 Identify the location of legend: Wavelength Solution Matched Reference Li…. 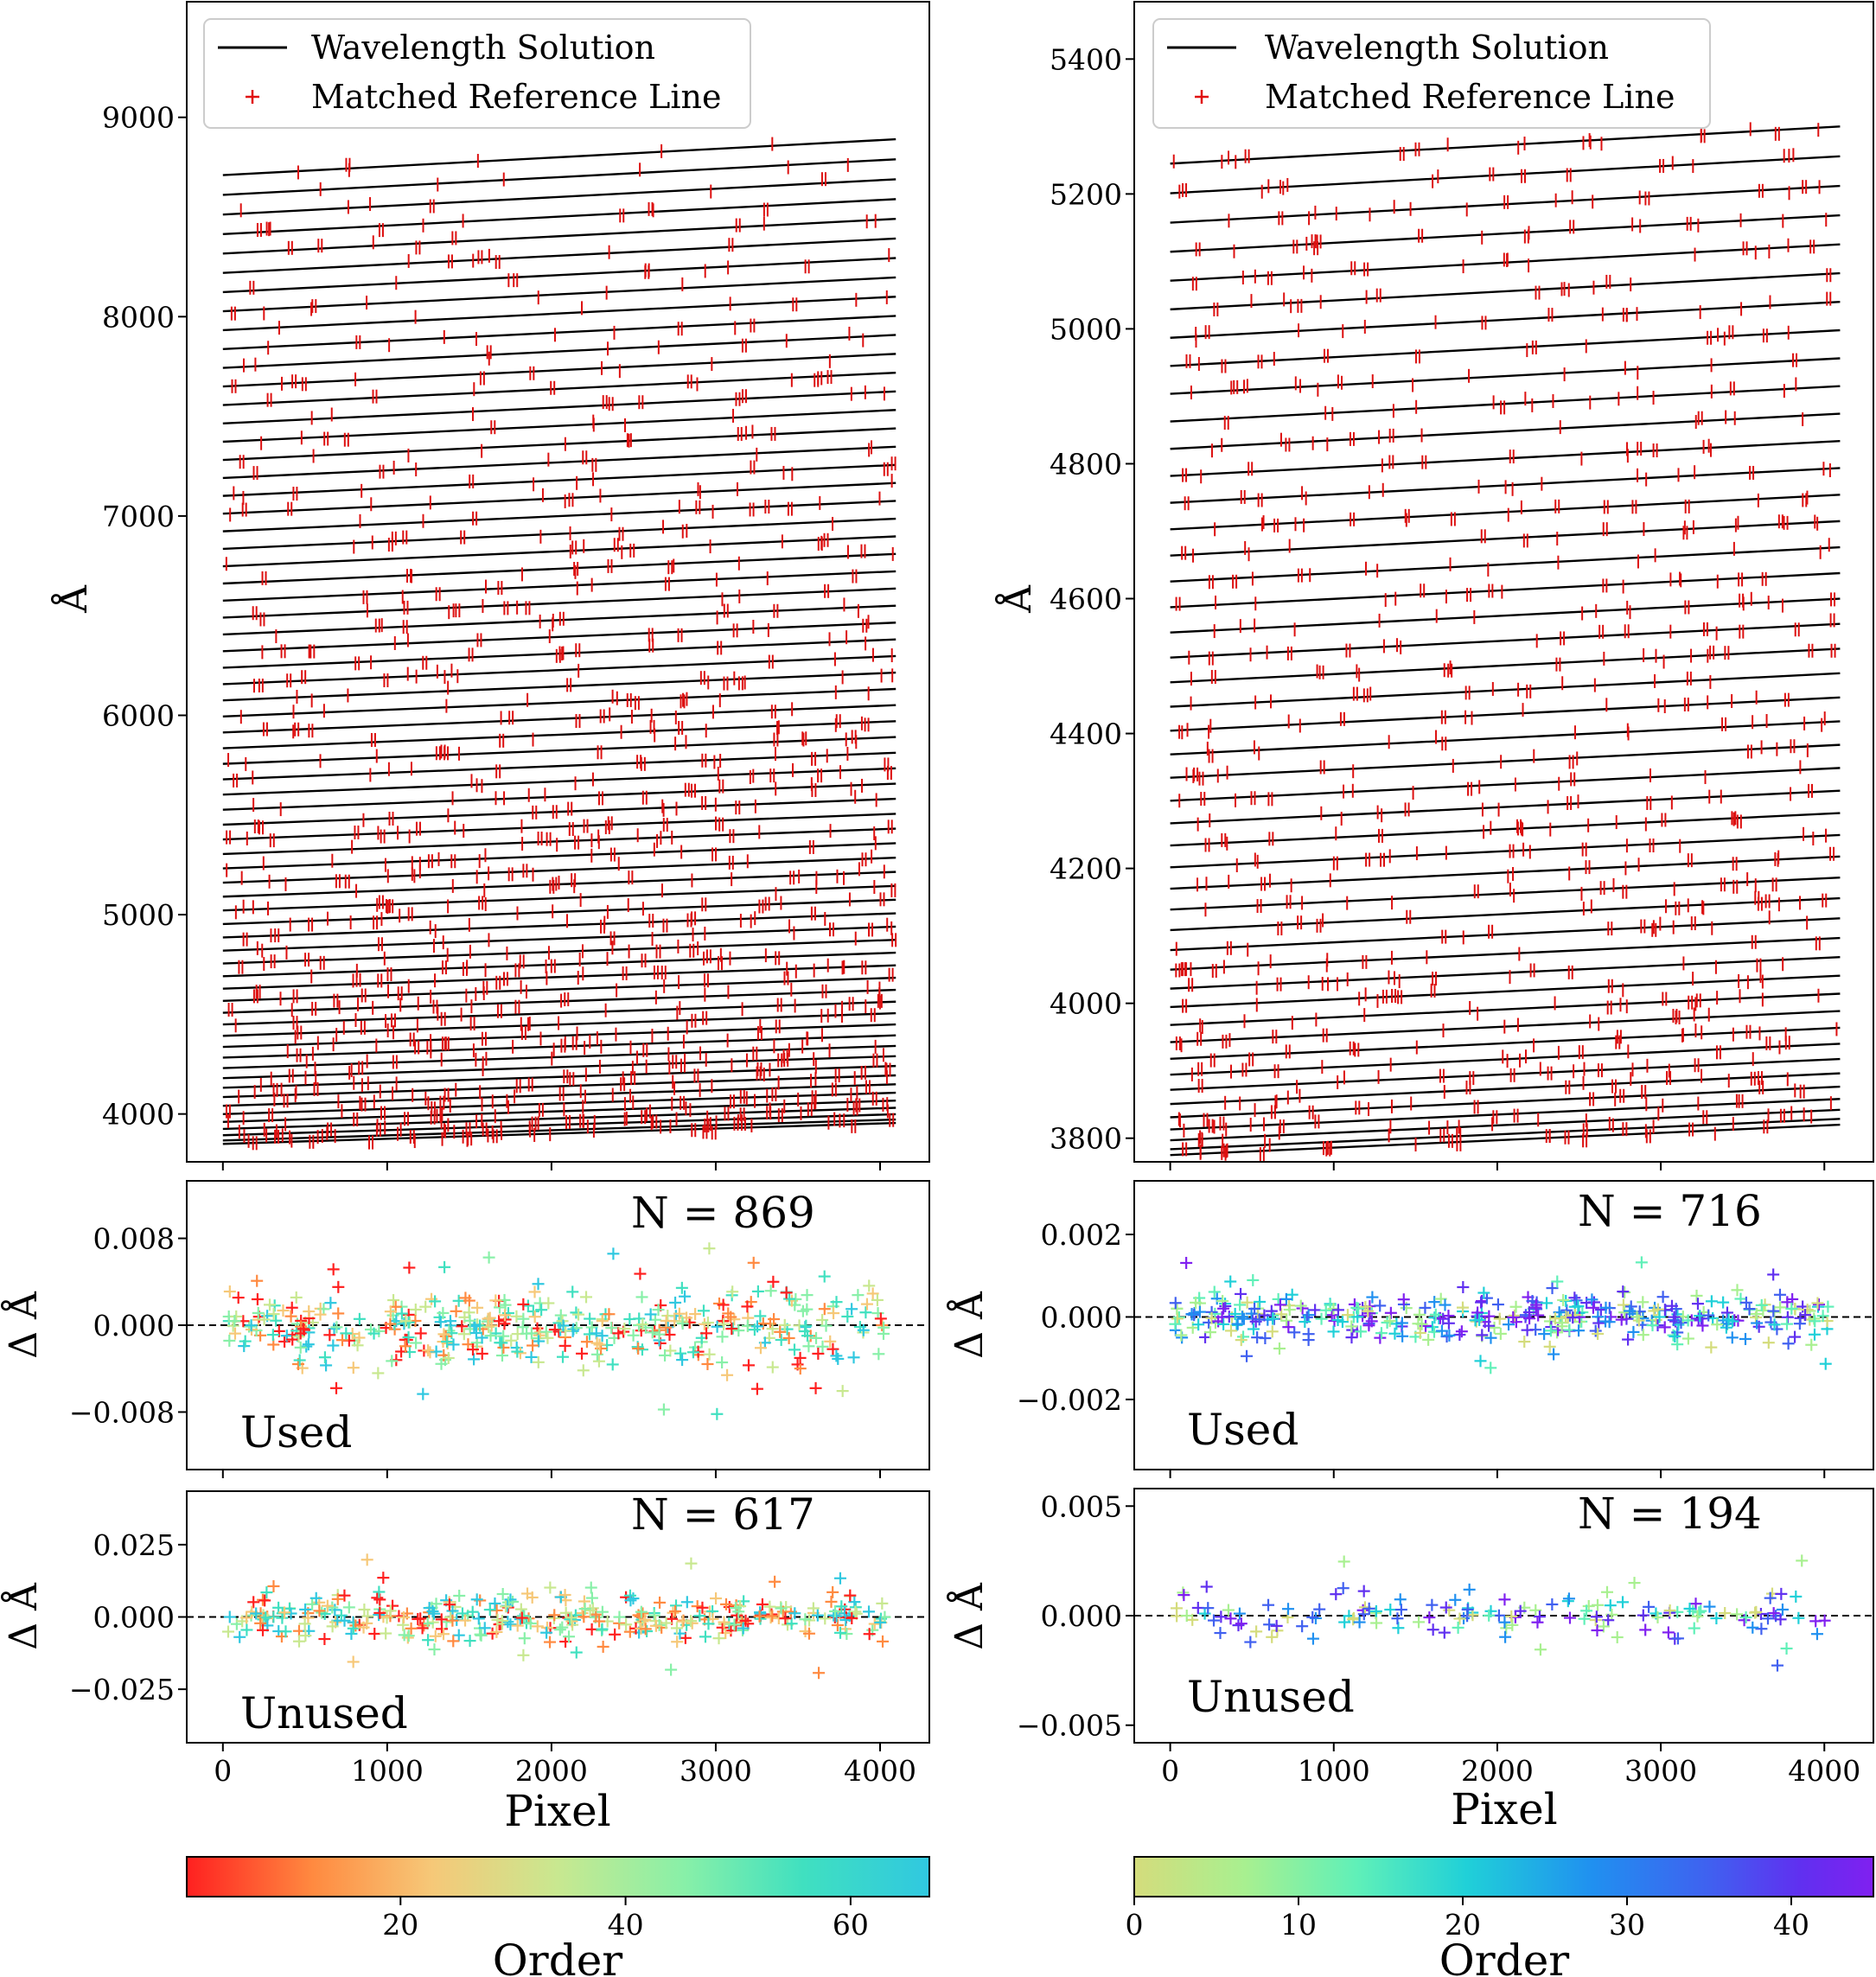
(1431, 73).